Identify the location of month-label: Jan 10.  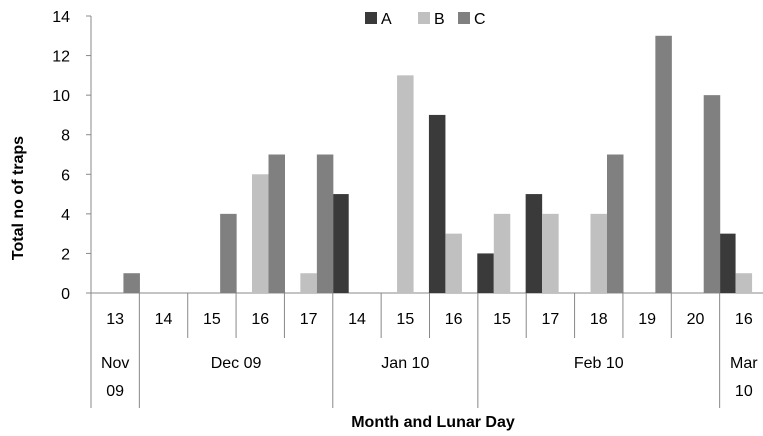
(405, 363).